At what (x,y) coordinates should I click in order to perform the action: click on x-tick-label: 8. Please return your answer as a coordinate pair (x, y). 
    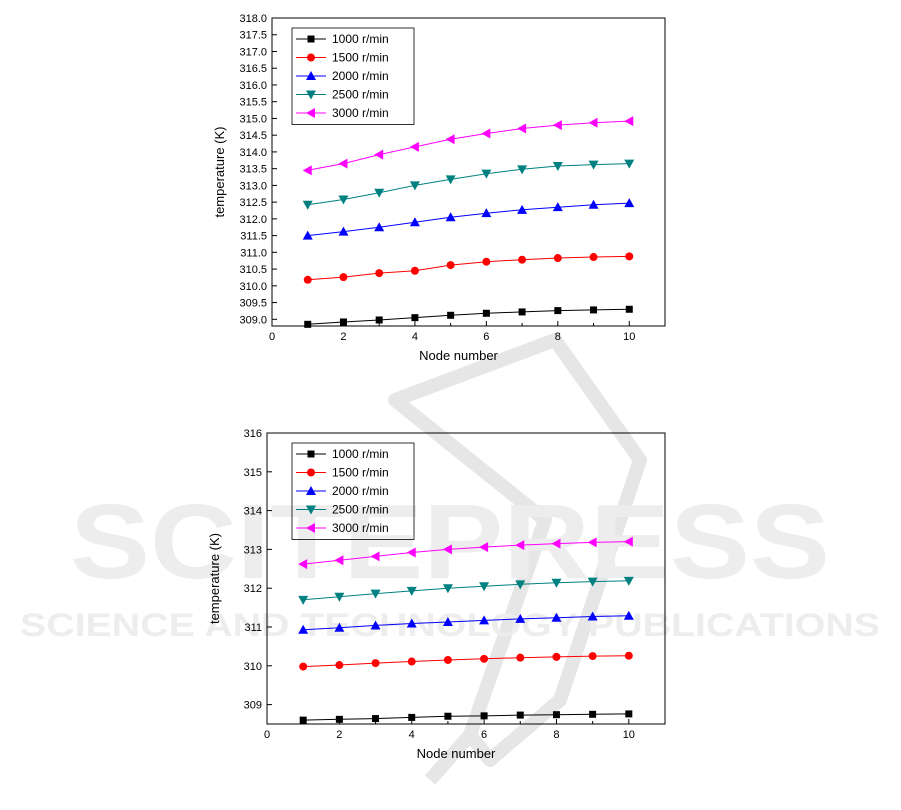
    Looking at the image, I should click on (558, 337).